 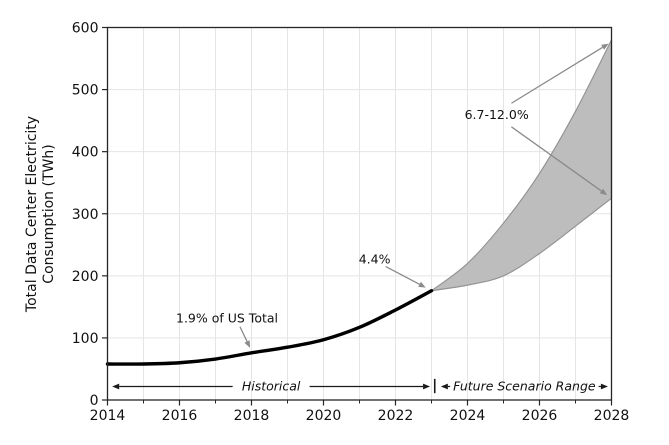 What do you see at coordinates (108, 416) in the screenshot?
I see `x-tick-label: 2014` at bounding box center [108, 416].